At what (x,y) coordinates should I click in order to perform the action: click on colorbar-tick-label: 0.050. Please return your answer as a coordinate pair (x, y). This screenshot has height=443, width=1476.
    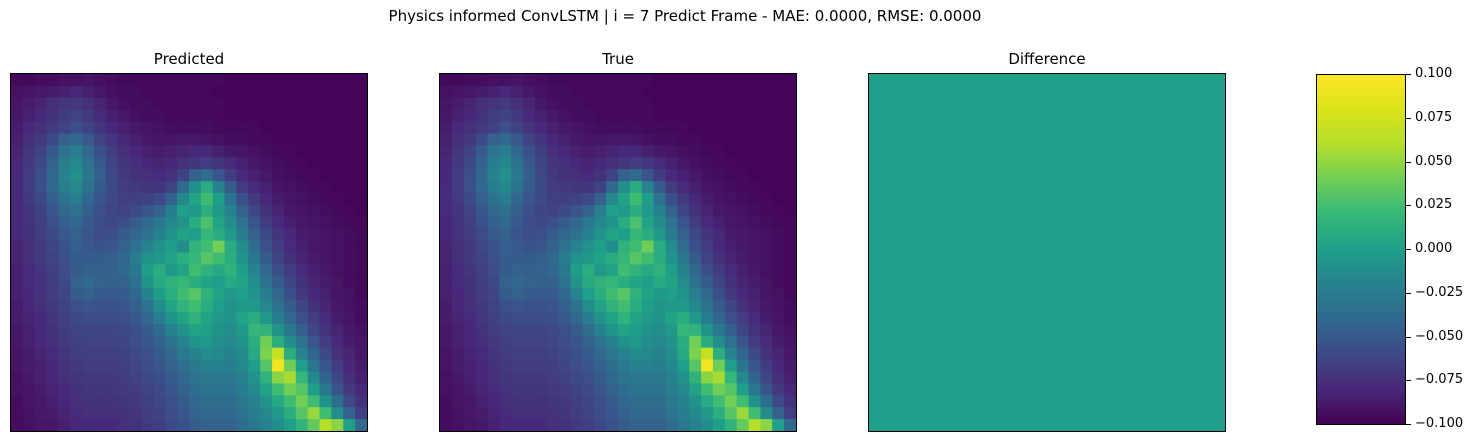
    Looking at the image, I should click on (1434, 161).